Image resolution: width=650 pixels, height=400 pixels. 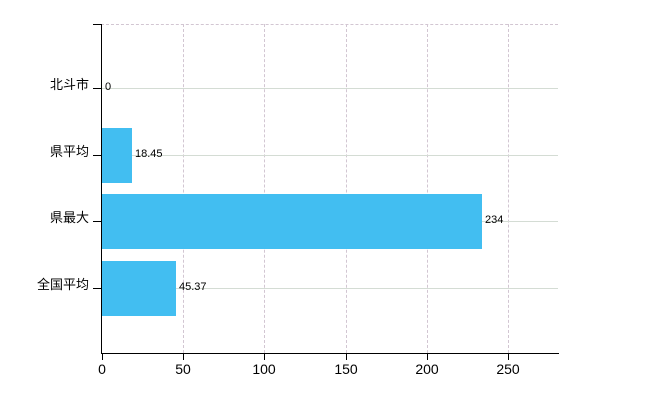 I want to click on category-label: 全国平均, so click(x=62, y=284).